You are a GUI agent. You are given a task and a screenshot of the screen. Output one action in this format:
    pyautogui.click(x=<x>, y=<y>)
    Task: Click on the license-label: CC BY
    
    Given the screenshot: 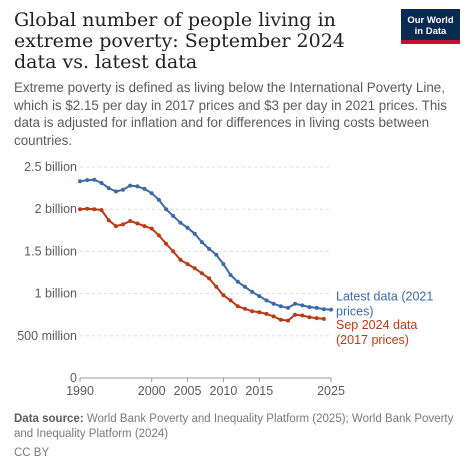 What is the action you would take?
    pyautogui.click(x=32, y=453)
    